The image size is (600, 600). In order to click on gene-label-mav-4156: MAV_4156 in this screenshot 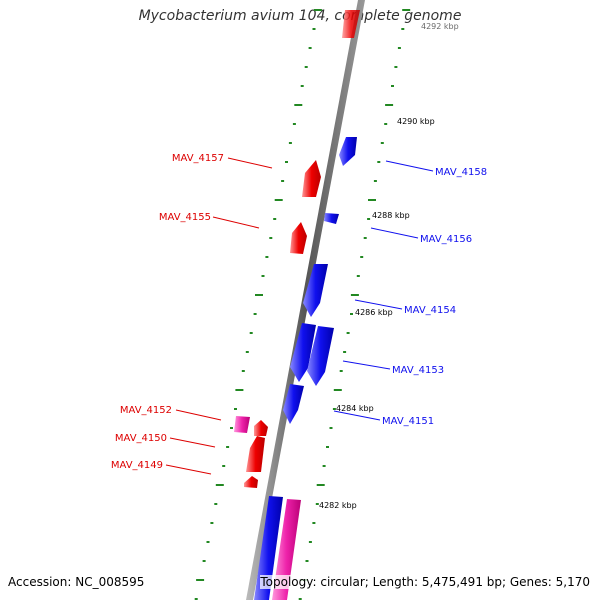, I will do `click(446, 239)`.